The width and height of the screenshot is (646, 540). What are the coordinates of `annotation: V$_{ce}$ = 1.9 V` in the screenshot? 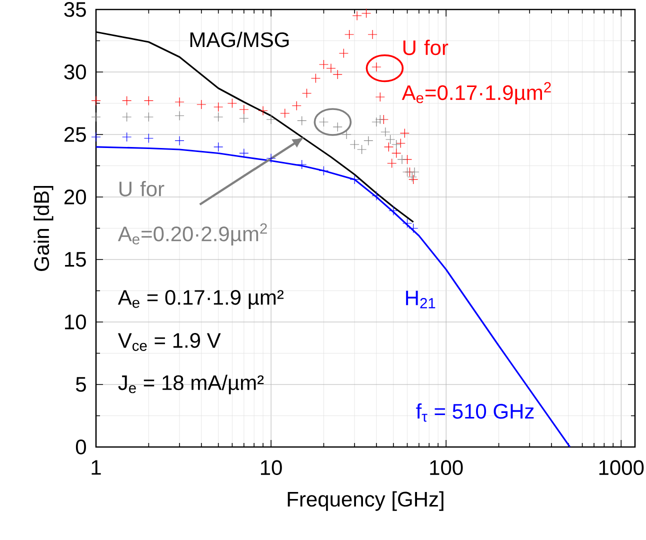 It's located at (169, 342).